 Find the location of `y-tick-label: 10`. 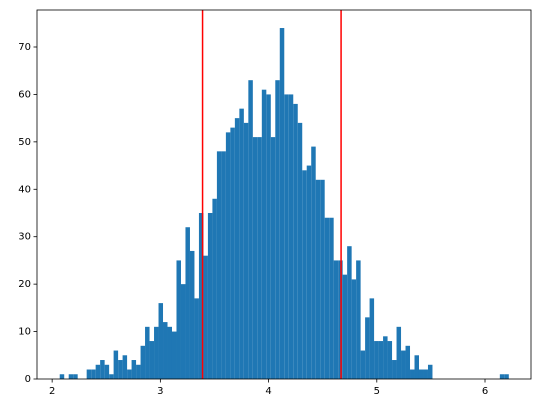

y-tick-label: 10 is located at coordinates (24, 332).